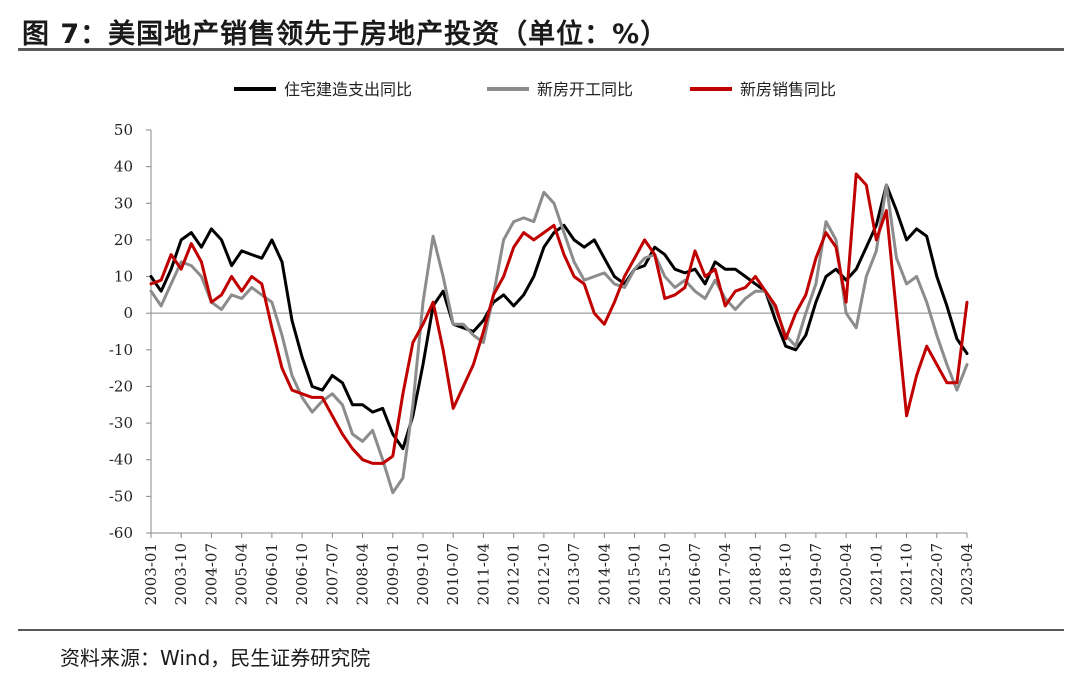 The width and height of the screenshot is (1080, 673). What do you see at coordinates (788, 89) in the screenshot?
I see `legend-label-3: 新房销售同比` at bounding box center [788, 89].